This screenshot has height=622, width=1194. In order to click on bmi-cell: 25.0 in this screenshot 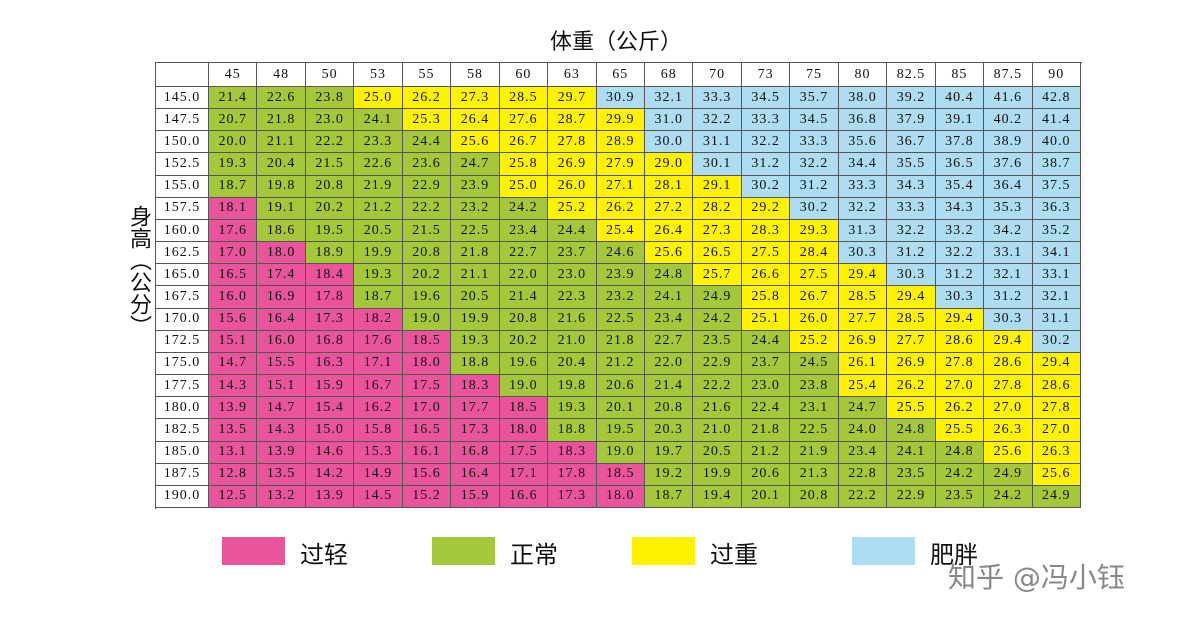, I will do `click(524, 186)`.